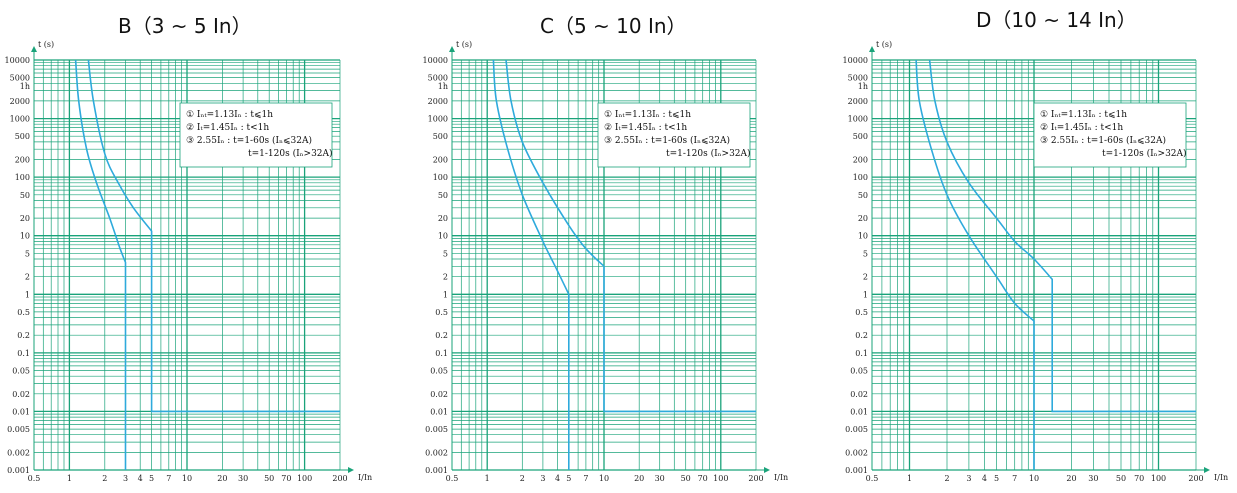 Image resolution: width=1237 pixels, height=493 pixels. I want to click on y-tick-label: 0.005, so click(436, 429).